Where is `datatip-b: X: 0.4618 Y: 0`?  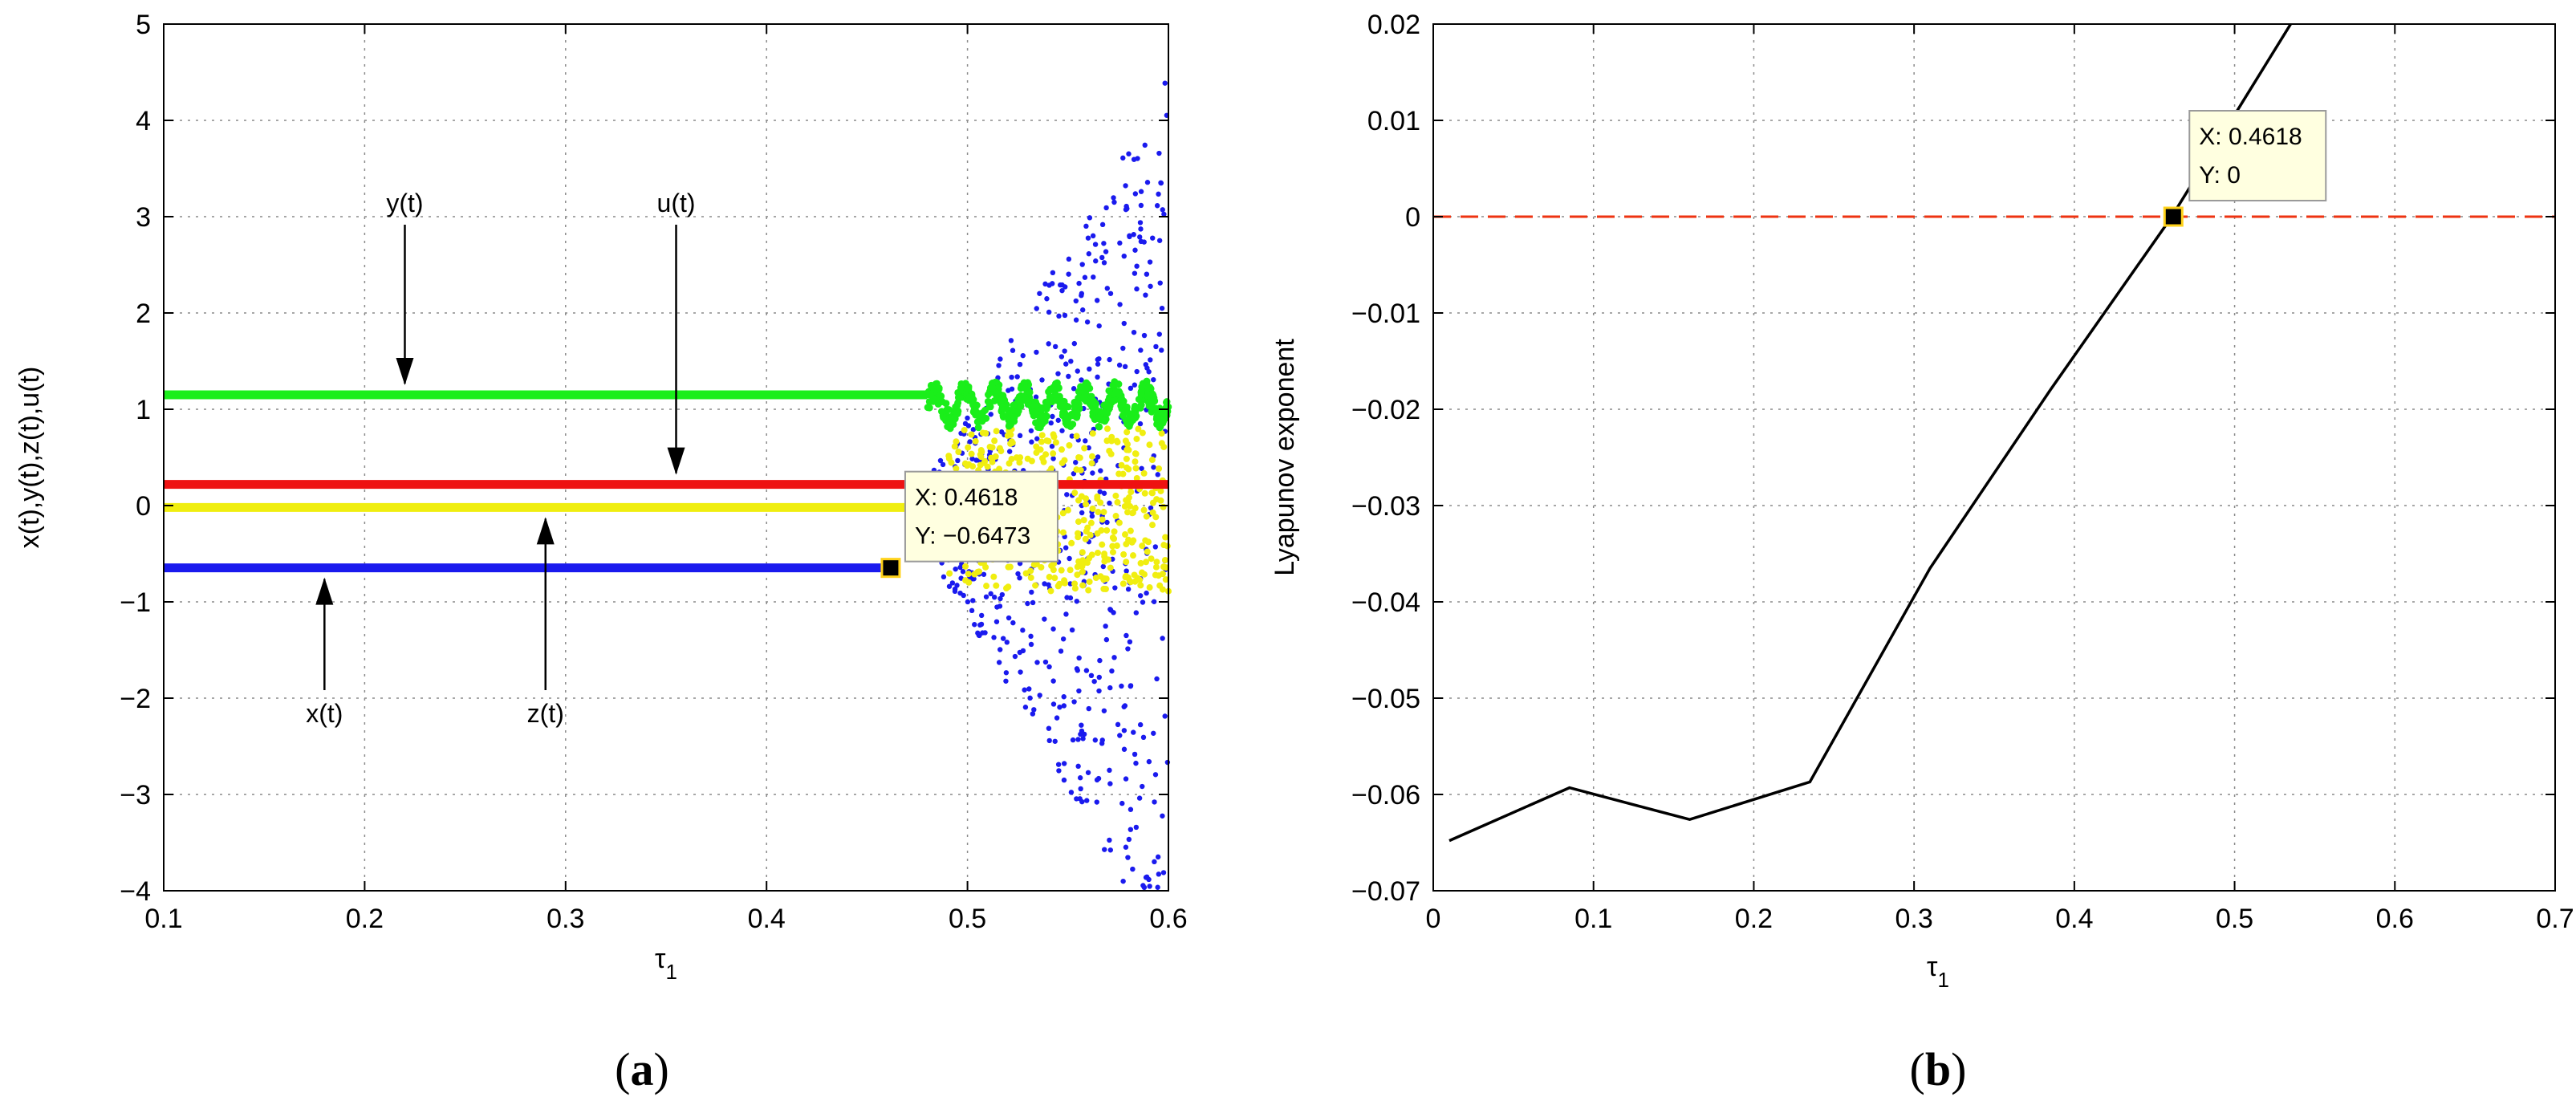 datatip-b: X: 0.4618 Y: 0 is located at coordinates (2245, 168).